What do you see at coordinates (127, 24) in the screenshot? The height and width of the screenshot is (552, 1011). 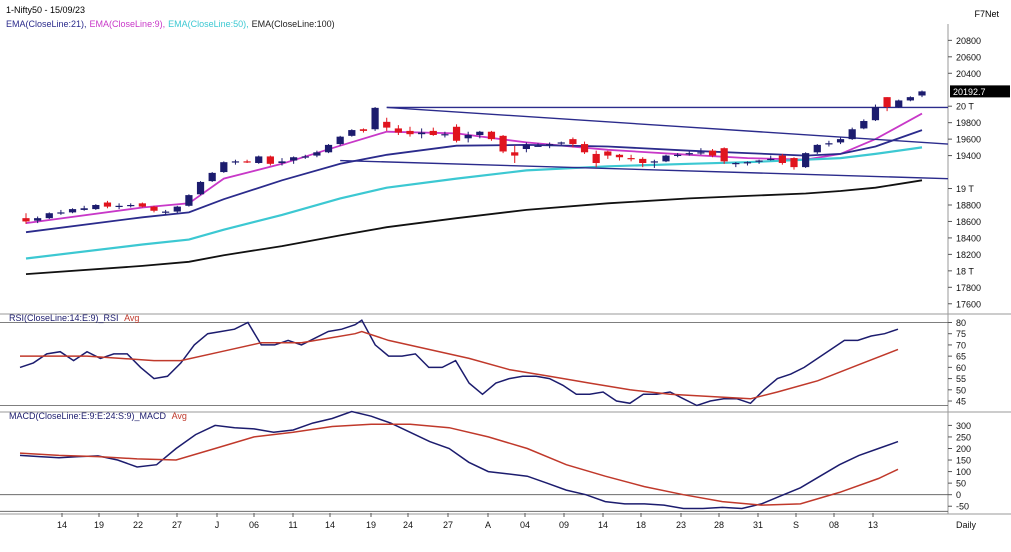 I see `legend-ema9: EMA(CloseLine:9),` at bounding box center [127, 24].